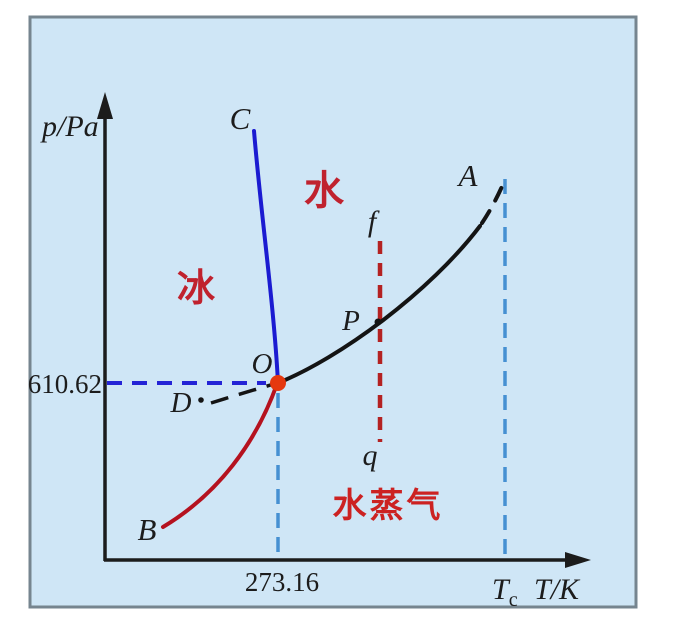 The width and height of the screenshot is (674, 630). I want to click on x-axis-label: T/K, so click(557, 589).